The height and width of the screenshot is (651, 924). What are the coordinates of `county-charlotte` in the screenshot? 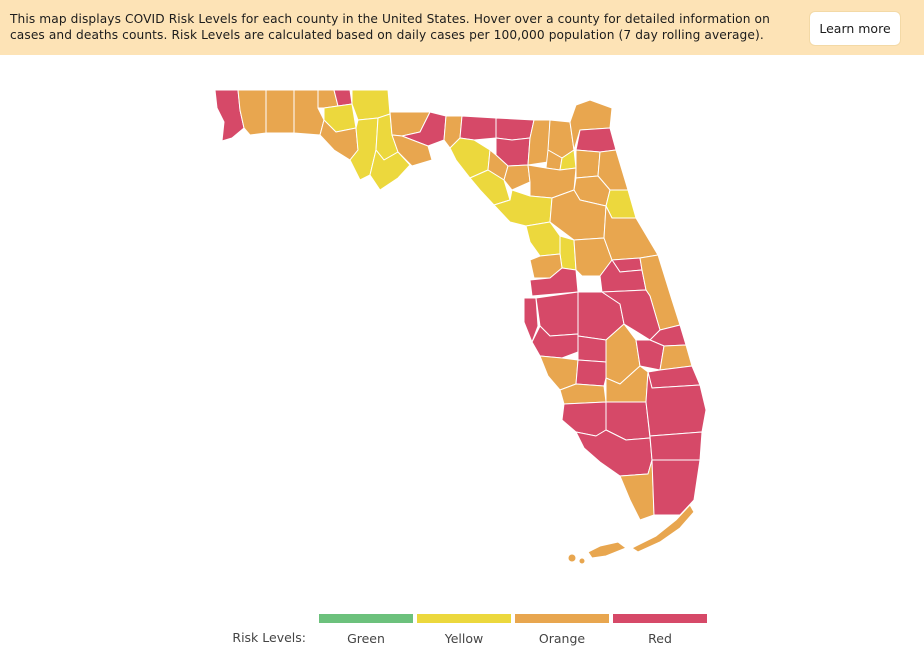 It's located at (583, 394).